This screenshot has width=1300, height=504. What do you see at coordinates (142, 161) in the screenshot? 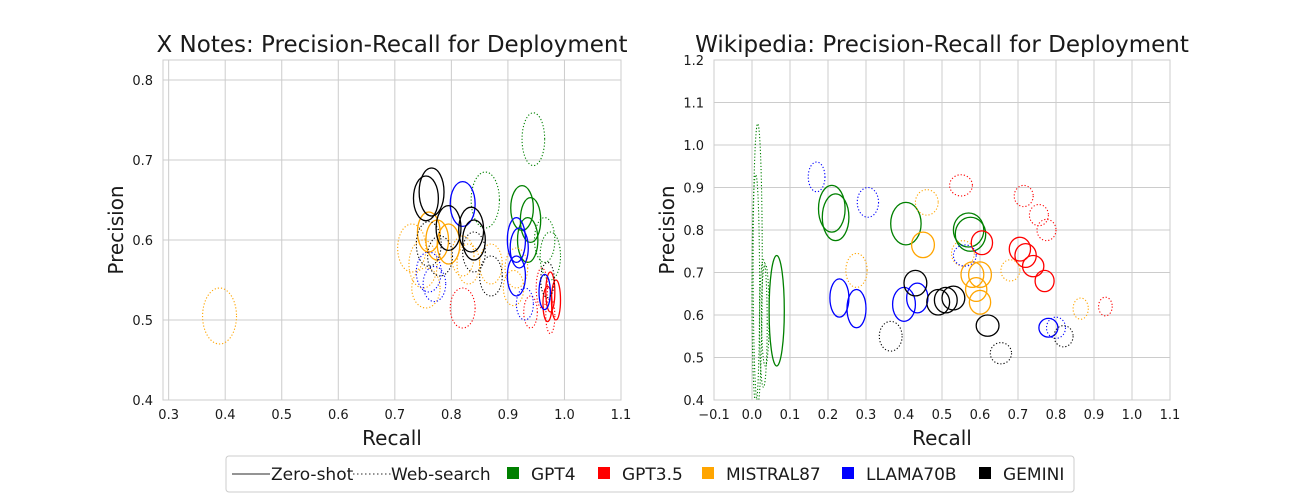
I see `xnotes-y-tick-label: 0.7` at bounding box center [142, 161].